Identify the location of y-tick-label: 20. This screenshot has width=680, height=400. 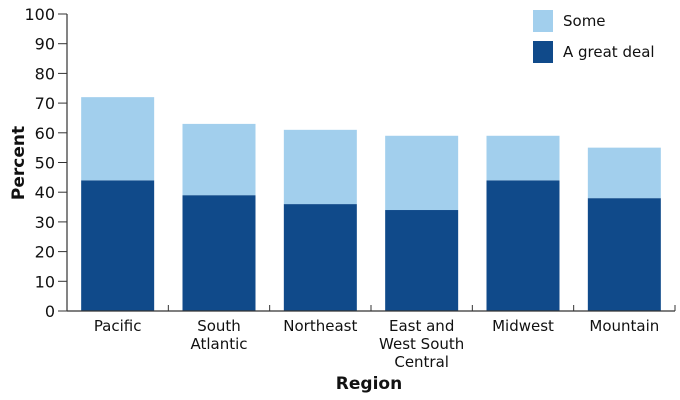
(45, 252).